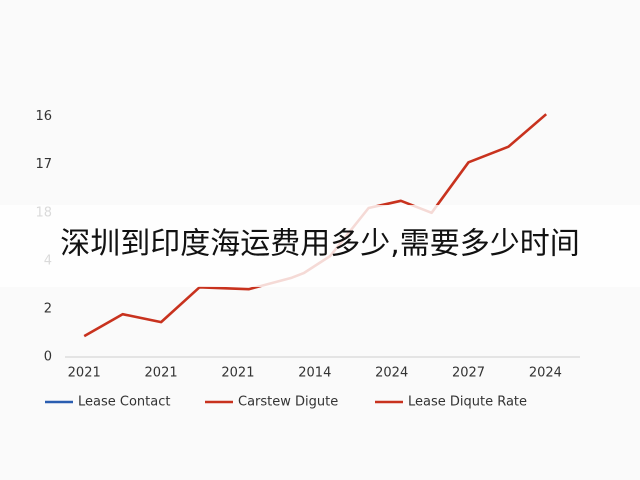  Describe the element at coordinates (288, 402) in the screenshot. I see `legend-label: Carstew Digute` at that location.